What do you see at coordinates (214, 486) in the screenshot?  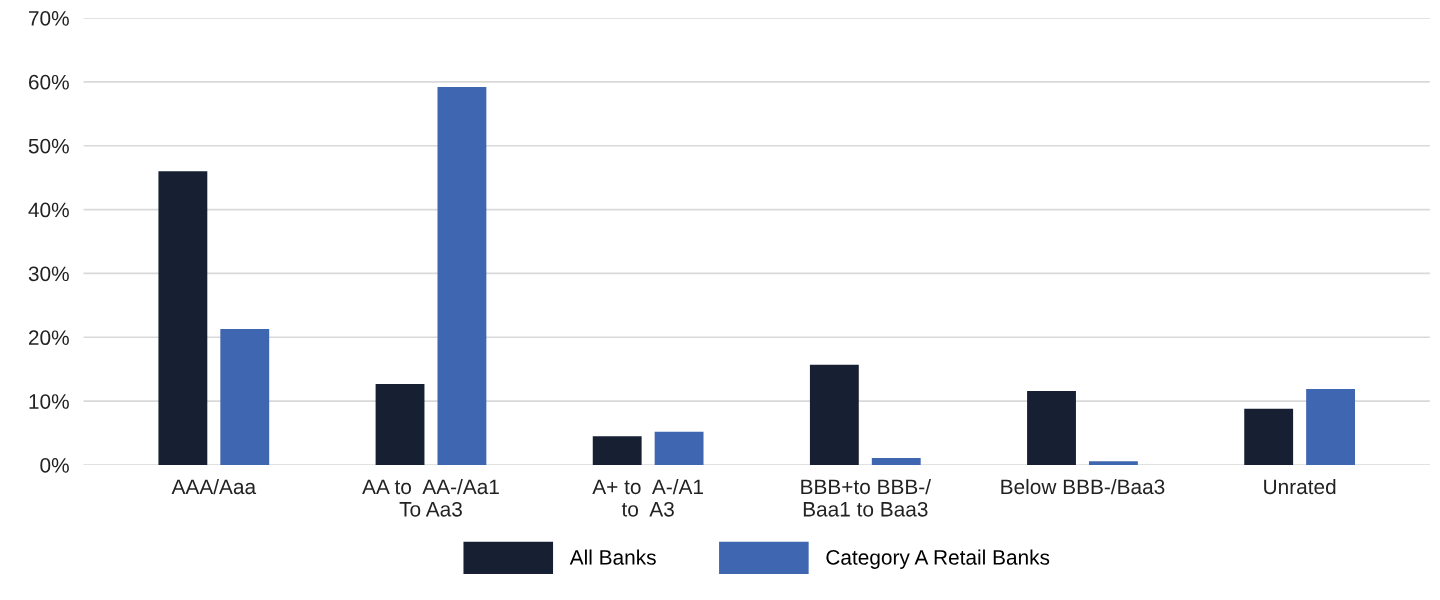 I see `x-tick-label: AAA/Aaa` at bounding box center [214, 486].